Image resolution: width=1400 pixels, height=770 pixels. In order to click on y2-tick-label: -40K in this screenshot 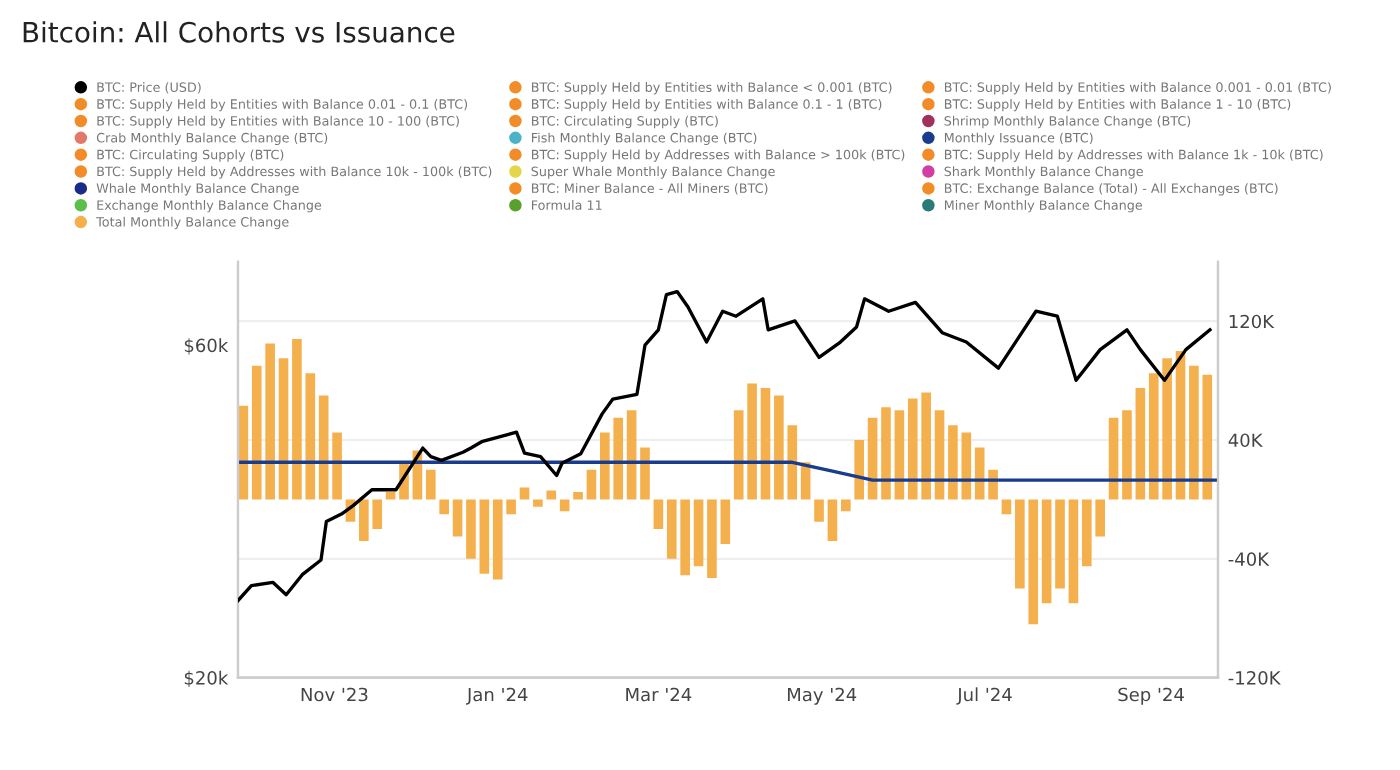, I will do `click(1249, 559)`.